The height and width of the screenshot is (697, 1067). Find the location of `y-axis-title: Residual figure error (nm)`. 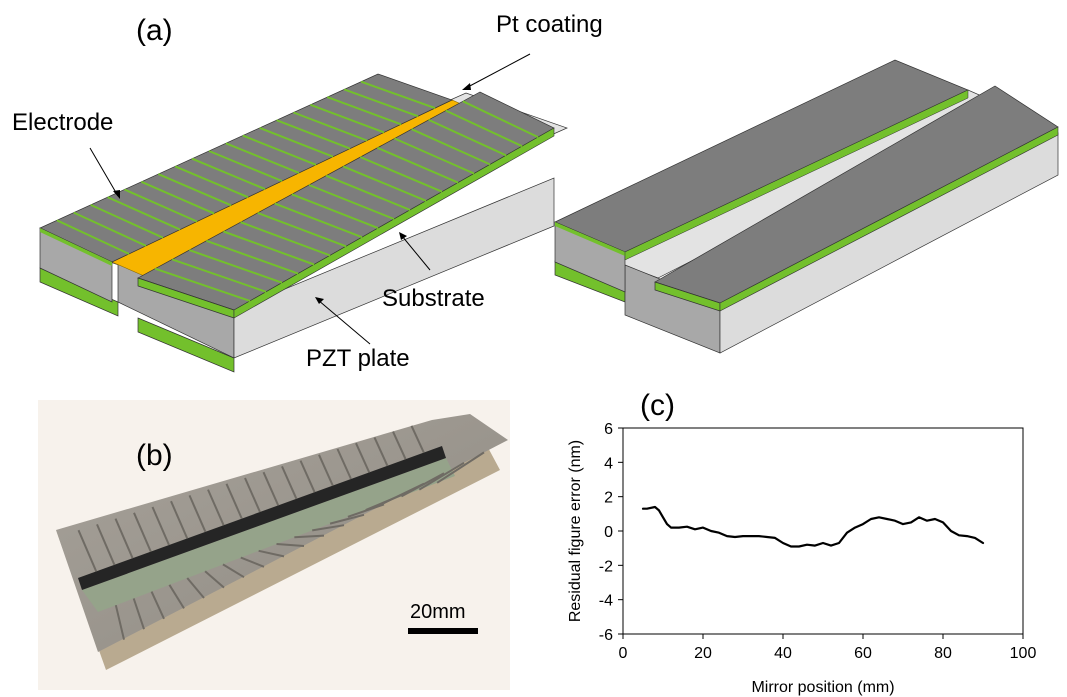

y-axis-title: Residual figure error (nm) is located at coordinates (575, 531).